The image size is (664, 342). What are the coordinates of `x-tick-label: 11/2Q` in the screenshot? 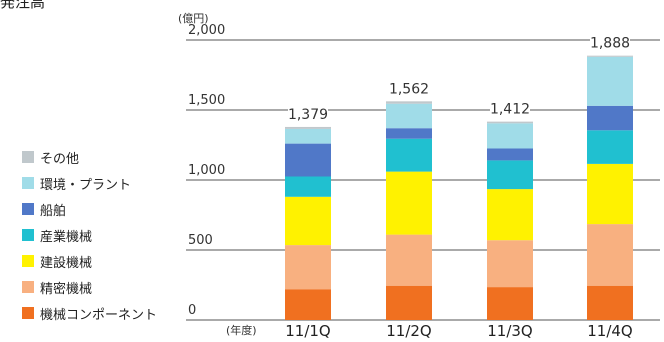 It's located at (409, 331).